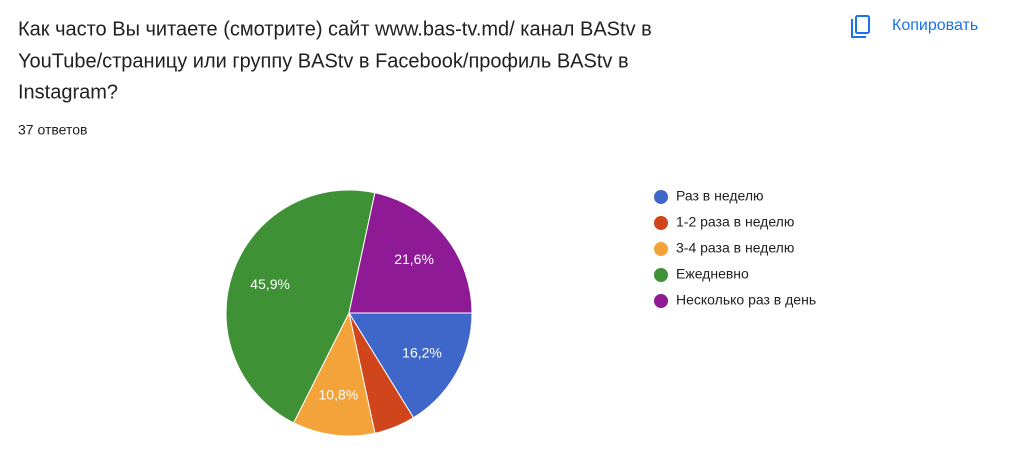 This screenshot has width=1024, height=466. I want to click on legend-label: 1-2 раза в неделю, so click(735, 222).